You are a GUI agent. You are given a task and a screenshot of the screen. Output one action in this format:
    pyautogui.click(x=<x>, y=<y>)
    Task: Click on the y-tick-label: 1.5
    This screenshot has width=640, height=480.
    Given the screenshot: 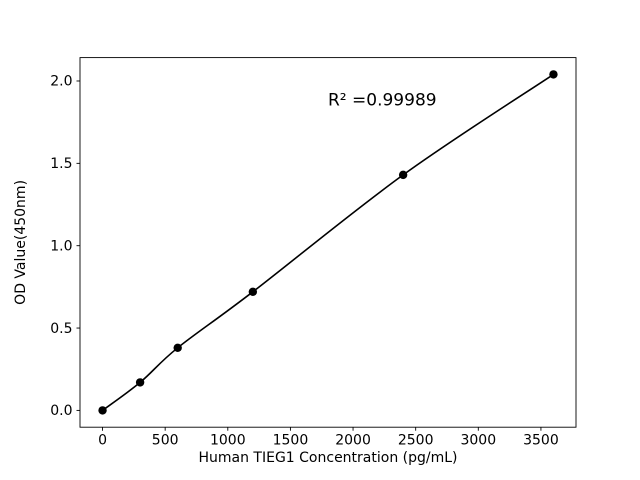 What is the action you would take?
    pyautogui.click(x=61, y=164)
    